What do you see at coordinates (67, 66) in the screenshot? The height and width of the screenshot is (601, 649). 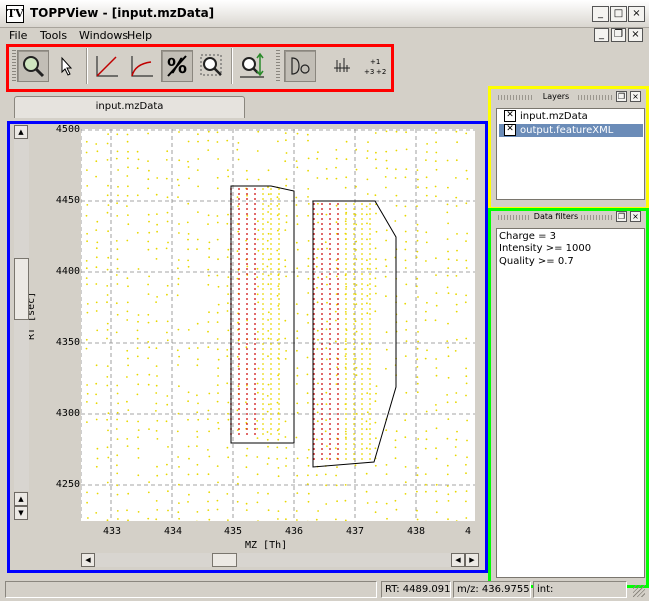 I see `select-mode-button` at bounding box center [67, 66].